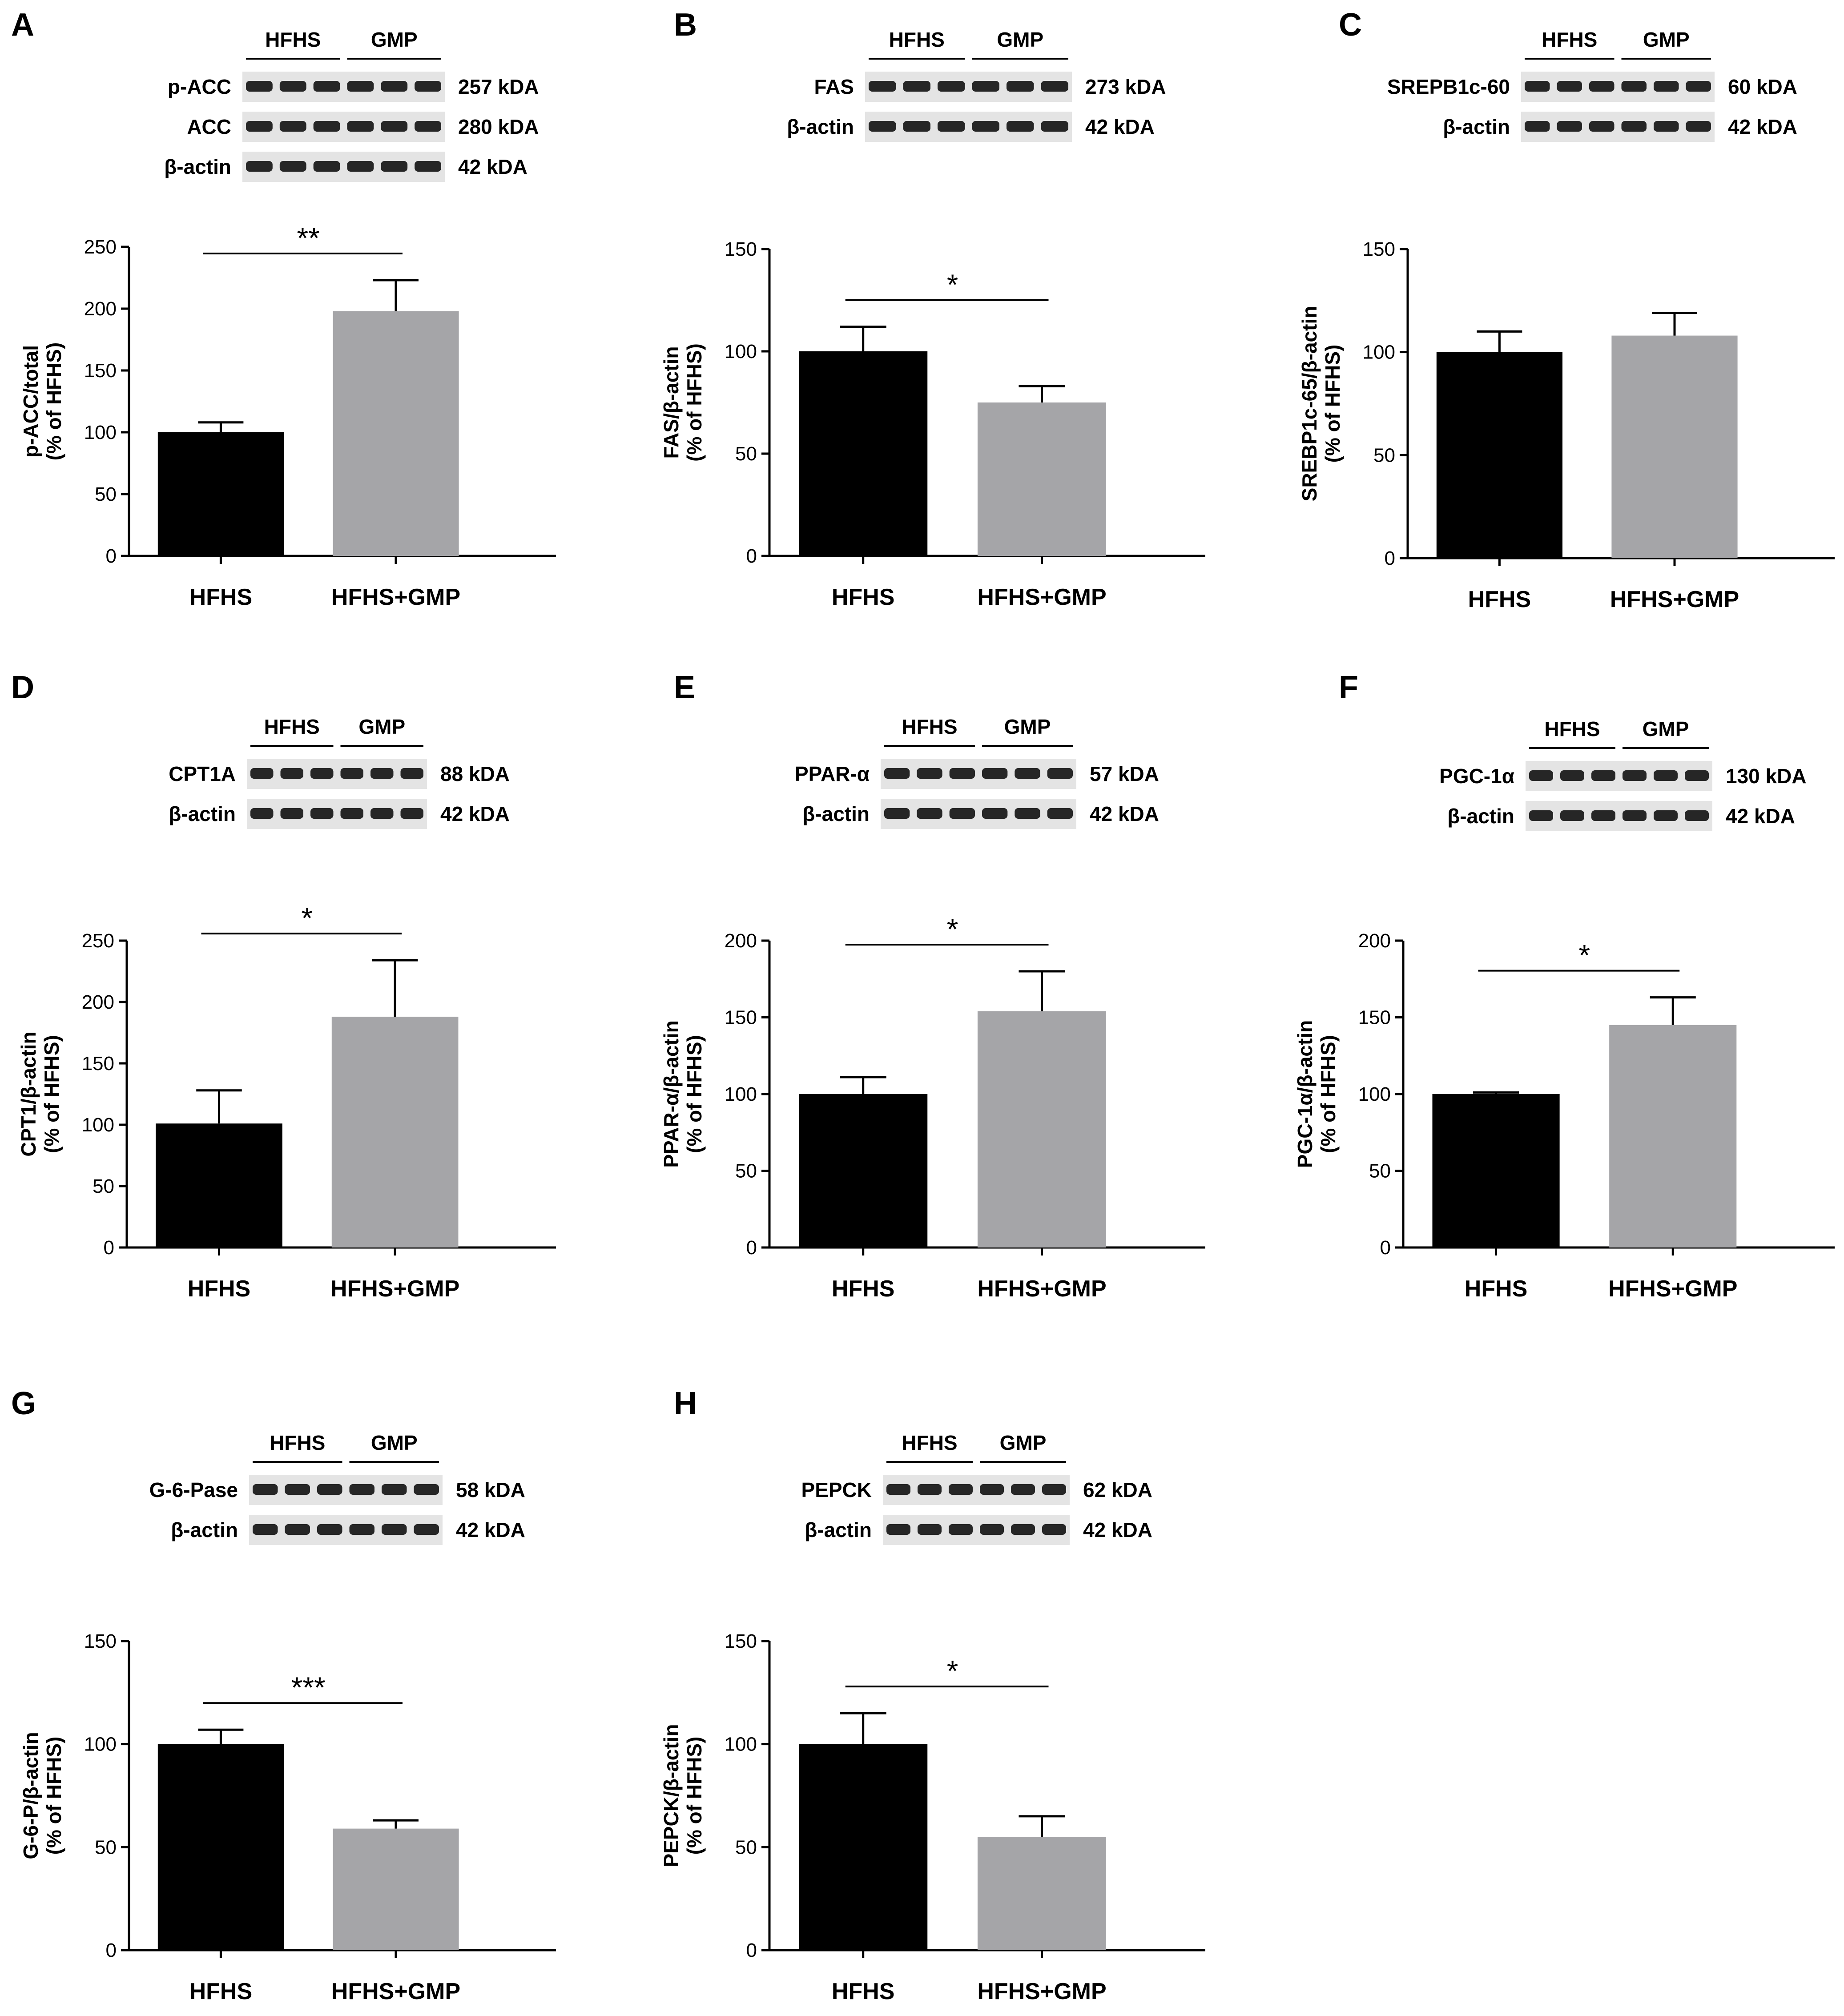 This screenshot has height=2016, width=1844. What do you see at coordinates (1348, 687) in the screenshot?
I see `panel-letter: F` at bounding box center [1348, 687].